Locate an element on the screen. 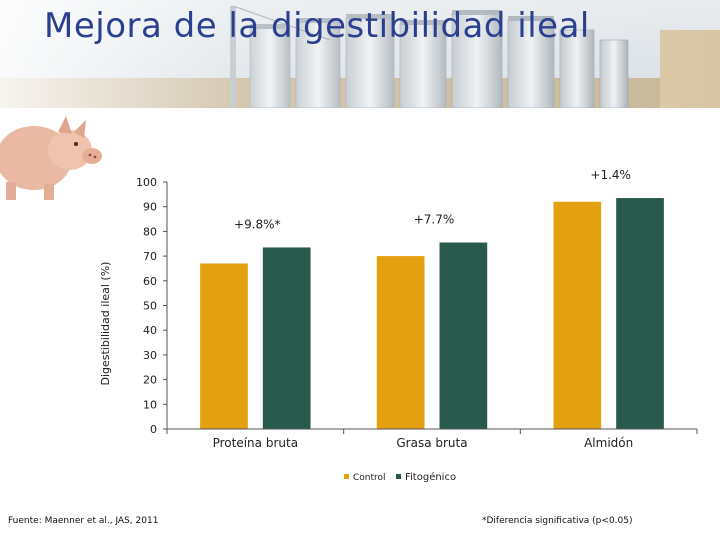  x-category-label: Grasa bruta is located at coordinates (431, 443).